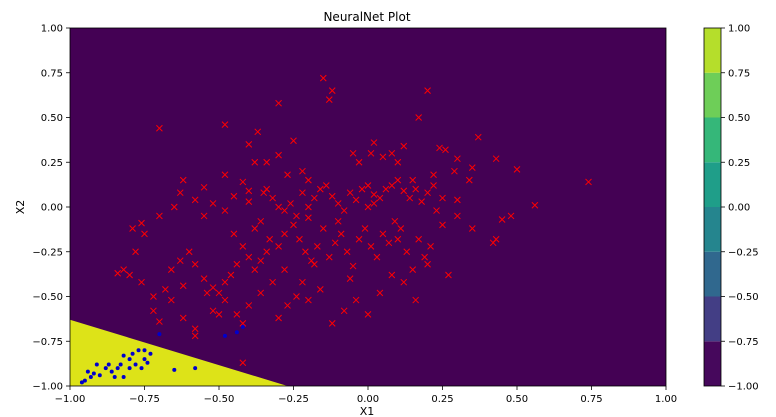 This screenshot has width=776, height=417. What do you see at coordinates (52, 163) in the screenshot?
I see `y-tick-label: 0.25` at bounding box center [52, 163].